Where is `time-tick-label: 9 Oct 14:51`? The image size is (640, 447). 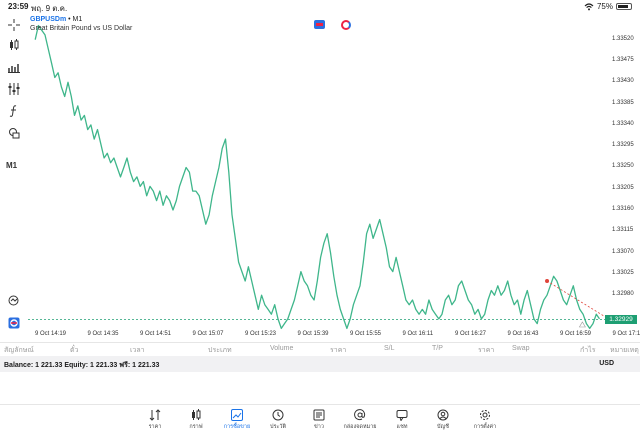 time-tick-label: 9 Oct 14:51 is located at coordinates (156, 334).